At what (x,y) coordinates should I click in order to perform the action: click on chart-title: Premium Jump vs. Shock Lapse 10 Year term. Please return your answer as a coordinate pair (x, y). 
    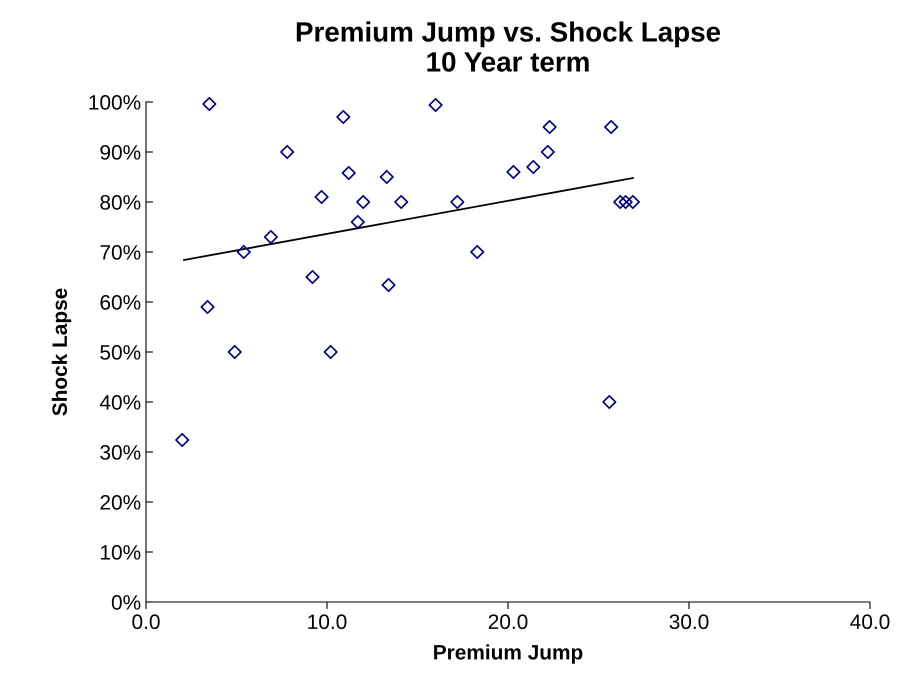
    Looking at the image, I should click on (508, 46).